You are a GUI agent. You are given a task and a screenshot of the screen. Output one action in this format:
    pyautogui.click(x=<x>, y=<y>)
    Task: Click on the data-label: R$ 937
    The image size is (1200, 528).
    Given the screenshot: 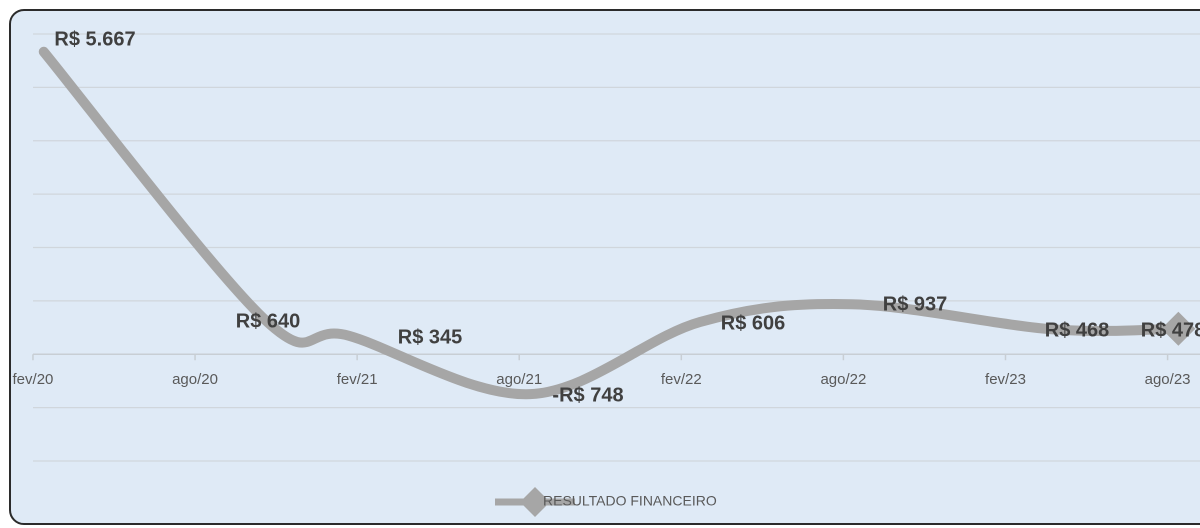 What is the action you would take?
    pyautogui.click(x=915, y=304)
    